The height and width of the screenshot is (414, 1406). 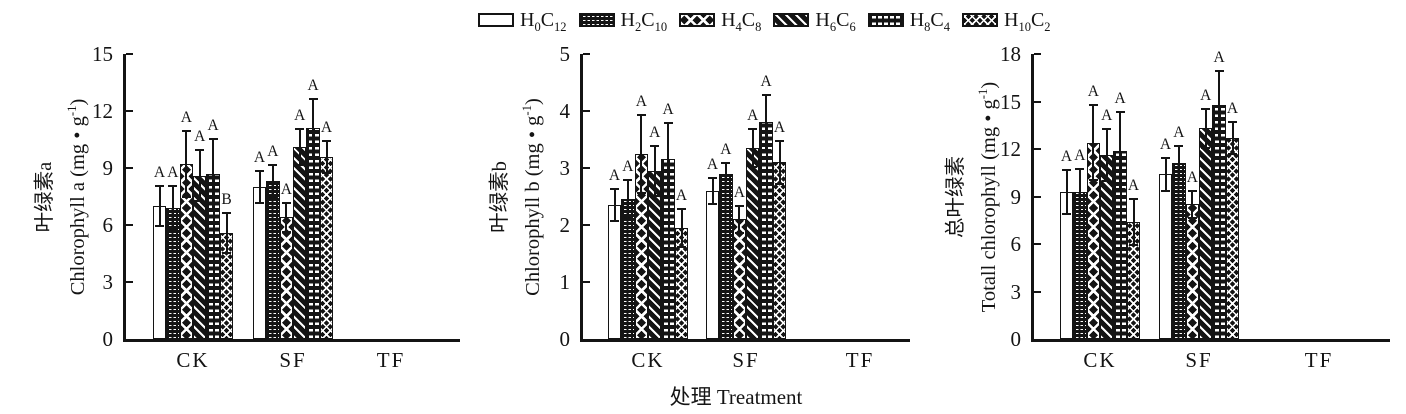 What do you see at coordinates (1016, 196) in the screenshot?
I see `total-chlorophyll-ytick-label-9: 9` at bounding box center [1016, 196].